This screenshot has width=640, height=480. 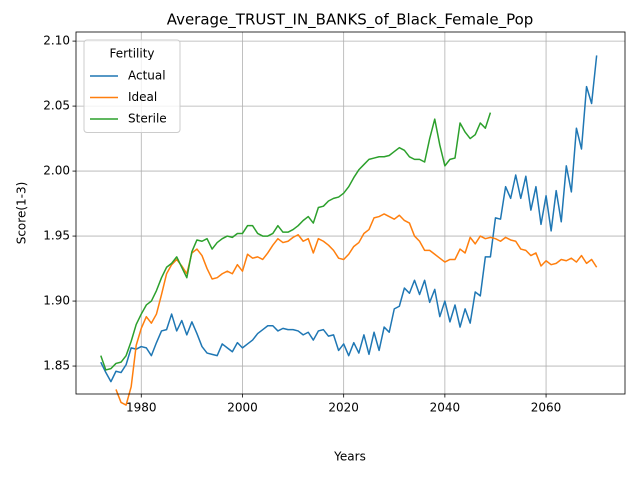 What do you see at coordinates (56, 171) in the screenshot?
I see `y-tick-label: 2.00` at bounding box center [56, 171].